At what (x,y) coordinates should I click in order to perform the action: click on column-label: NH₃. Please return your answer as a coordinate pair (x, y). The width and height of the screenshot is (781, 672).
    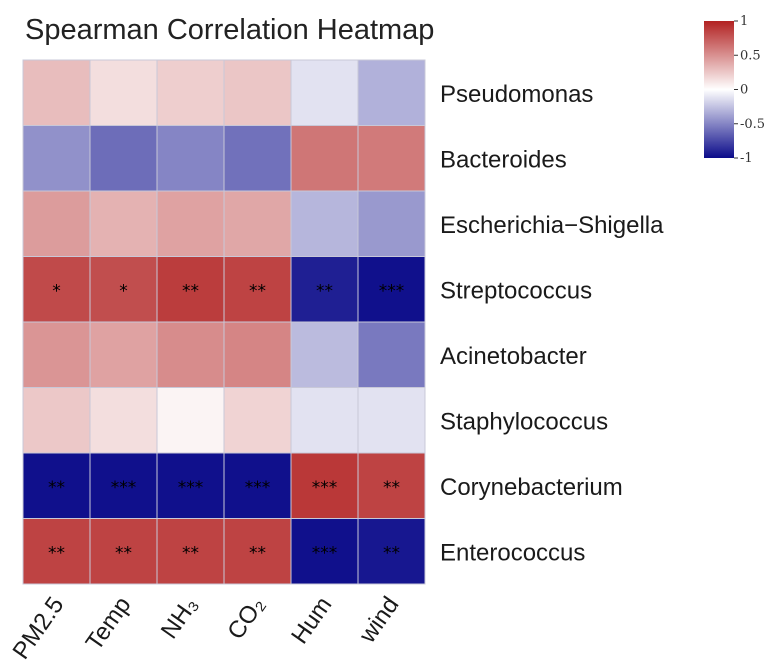
    Looking at the image, I should click on (180, 618).